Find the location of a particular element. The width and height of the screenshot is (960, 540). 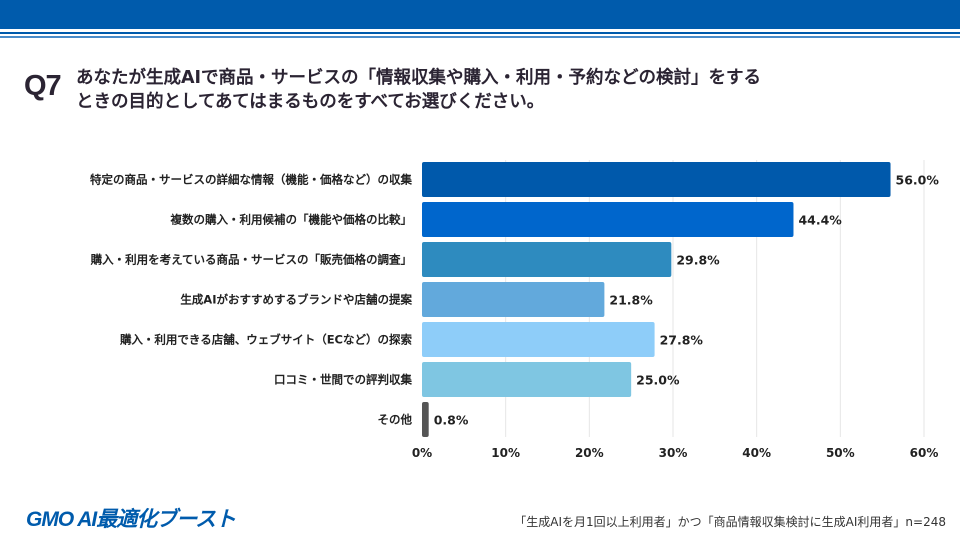

sample-note: 「生成AIを月1回以上利用者」かつ「商品情報収集検討に生成AI利用者」n=248 is located at coordinates (730, 522).